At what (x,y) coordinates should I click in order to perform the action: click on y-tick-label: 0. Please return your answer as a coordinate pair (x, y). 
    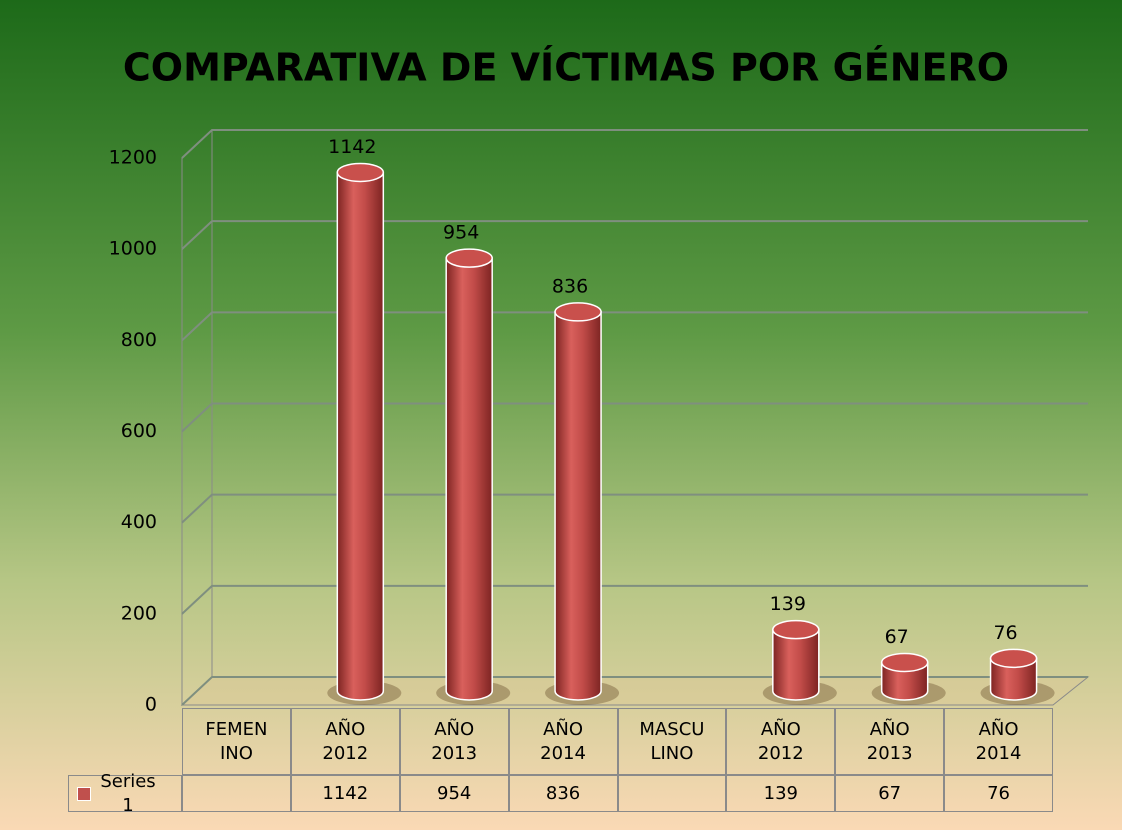
    Looking at the image, I should click on (151, 705).